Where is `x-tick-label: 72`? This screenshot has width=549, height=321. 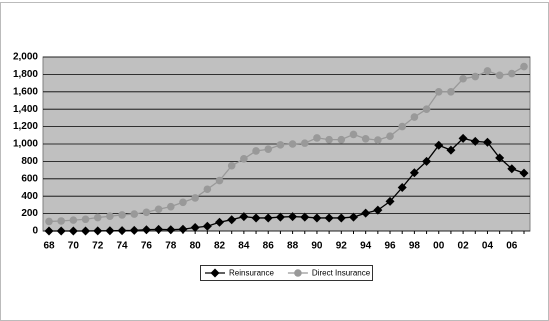 x-tick-label: 72 is located at coordinates (98, 246).